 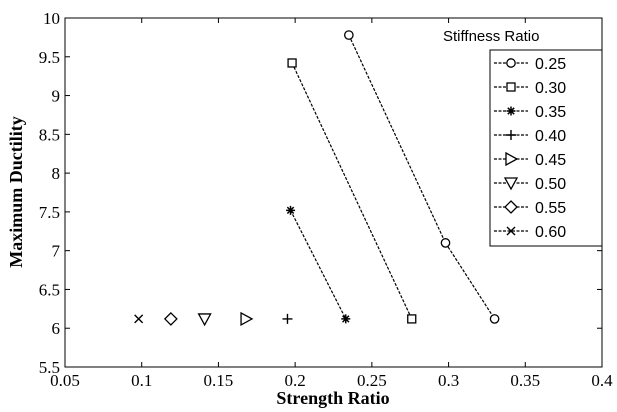 I want to click on x-tick-label: 0.2, so click(x=295, y=380).